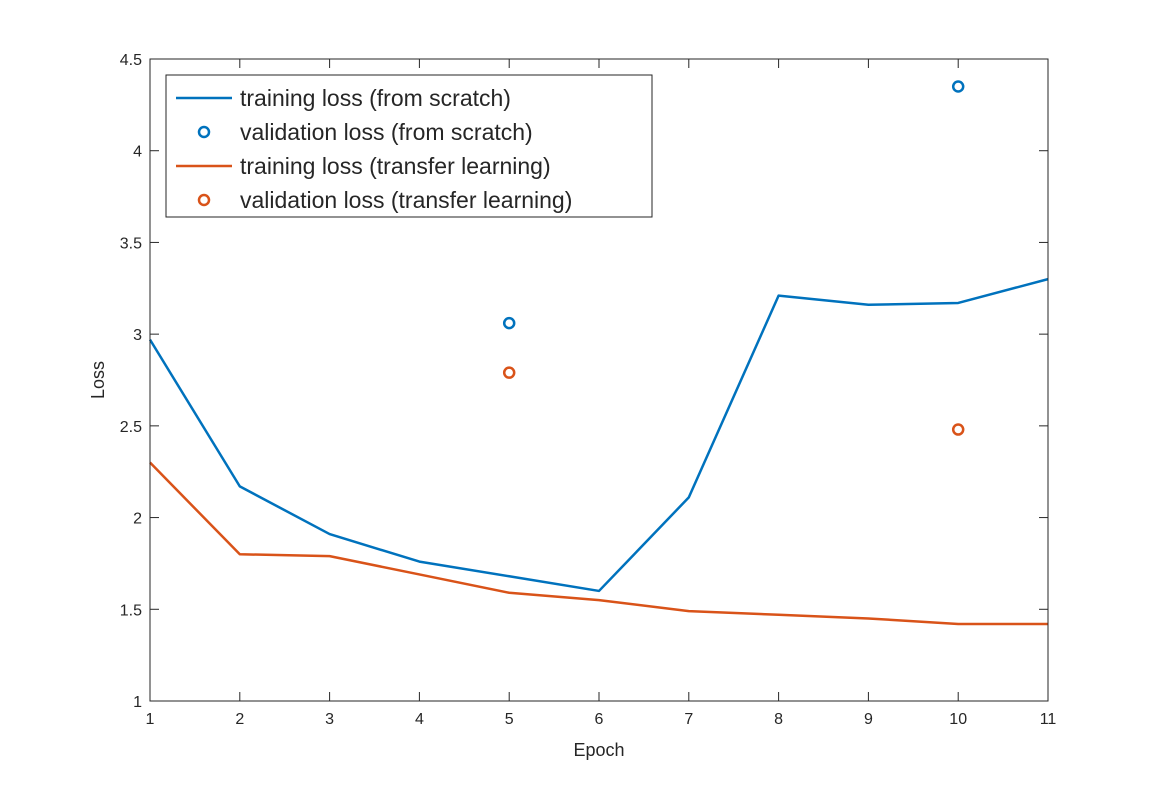 The image size is (1158, 788). I want to click on legend-label: training loss (transfer learning), so click(395, 166).